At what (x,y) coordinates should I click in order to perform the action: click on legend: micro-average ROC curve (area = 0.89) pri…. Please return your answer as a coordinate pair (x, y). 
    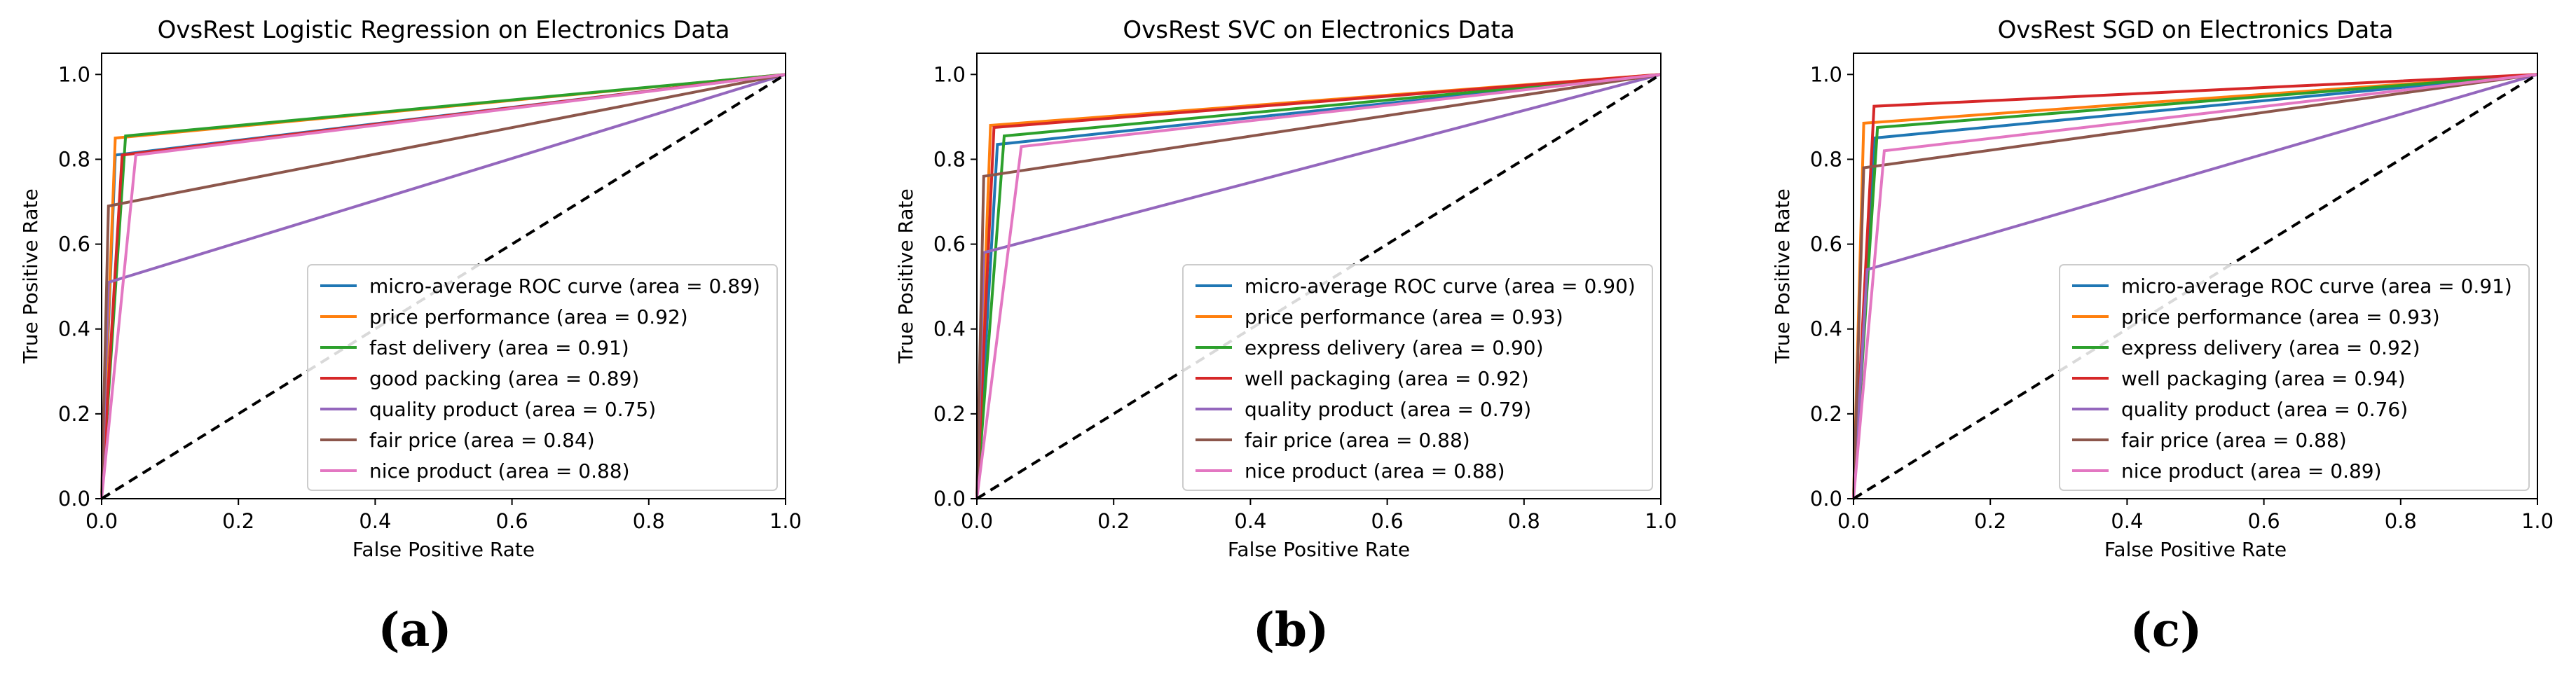
    Looking at the image, I should click on (543, 377).